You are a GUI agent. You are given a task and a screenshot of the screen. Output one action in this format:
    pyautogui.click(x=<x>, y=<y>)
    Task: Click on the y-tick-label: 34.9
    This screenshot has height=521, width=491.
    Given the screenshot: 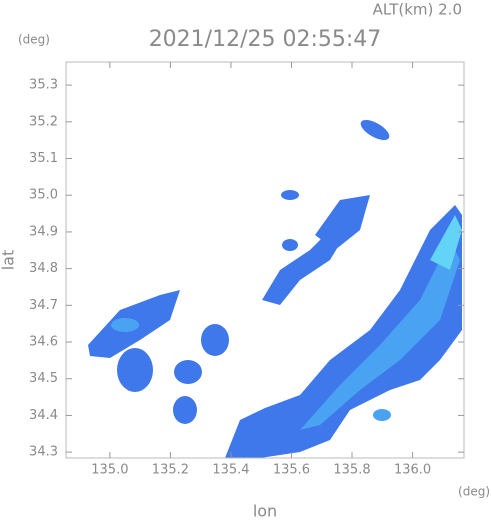 What is the action you would take?
    pyautogui.click(x=43, y=231)
    